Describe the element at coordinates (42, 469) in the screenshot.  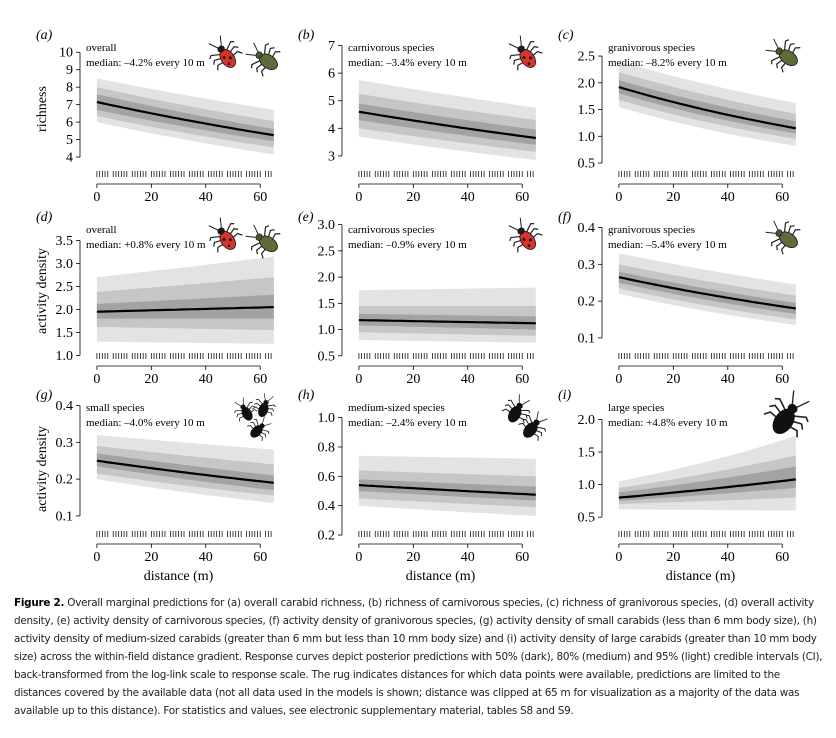
I see `y-axis-label: activity density` at that location.